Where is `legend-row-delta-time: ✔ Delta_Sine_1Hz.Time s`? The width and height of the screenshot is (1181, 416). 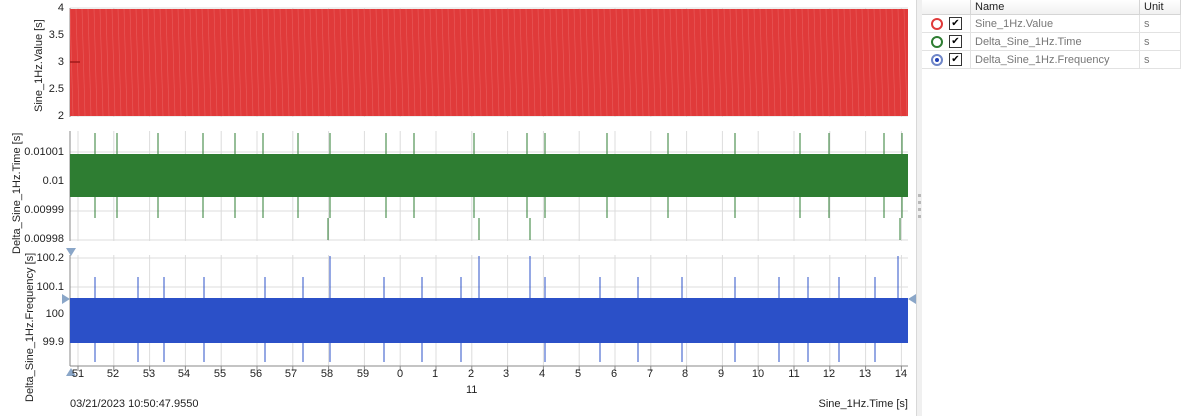
legend-row-delta-time: ✔ Delta_Sine_1Hz.Time s is located at coordinates (1051, 41).